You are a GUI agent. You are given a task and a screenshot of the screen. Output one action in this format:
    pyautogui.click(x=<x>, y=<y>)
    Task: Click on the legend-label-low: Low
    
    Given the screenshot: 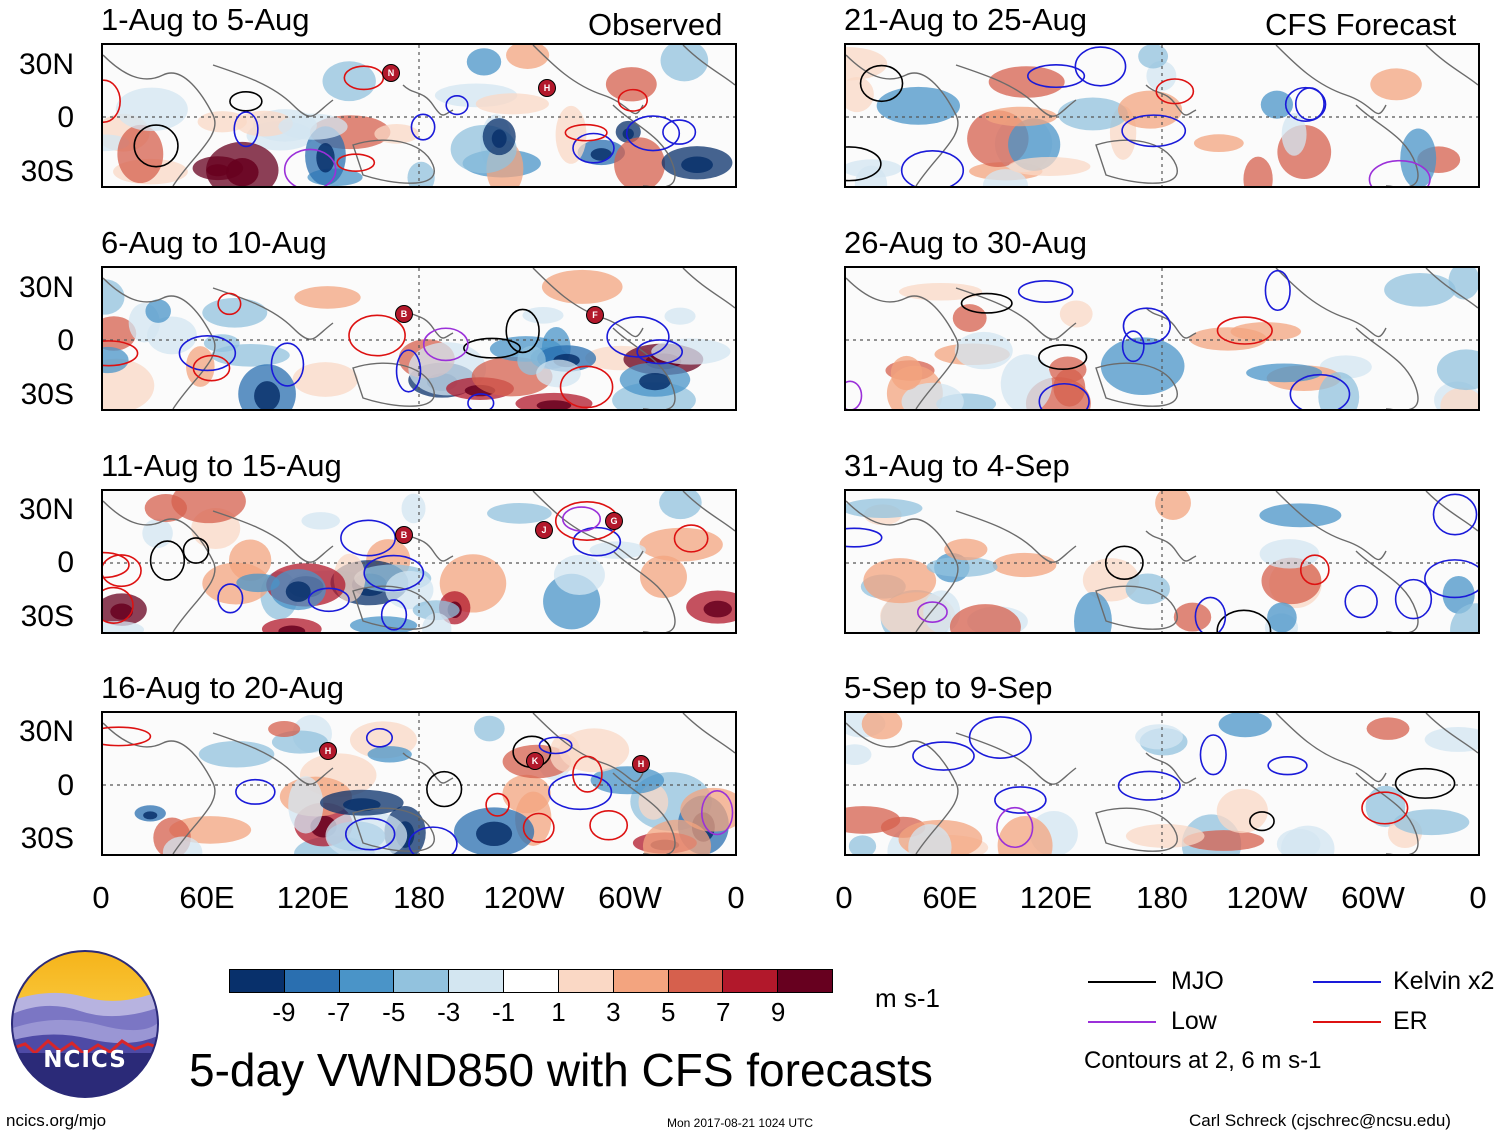 What is the action you would take?
    pyautogui.click(x=1194, y=1021)
    